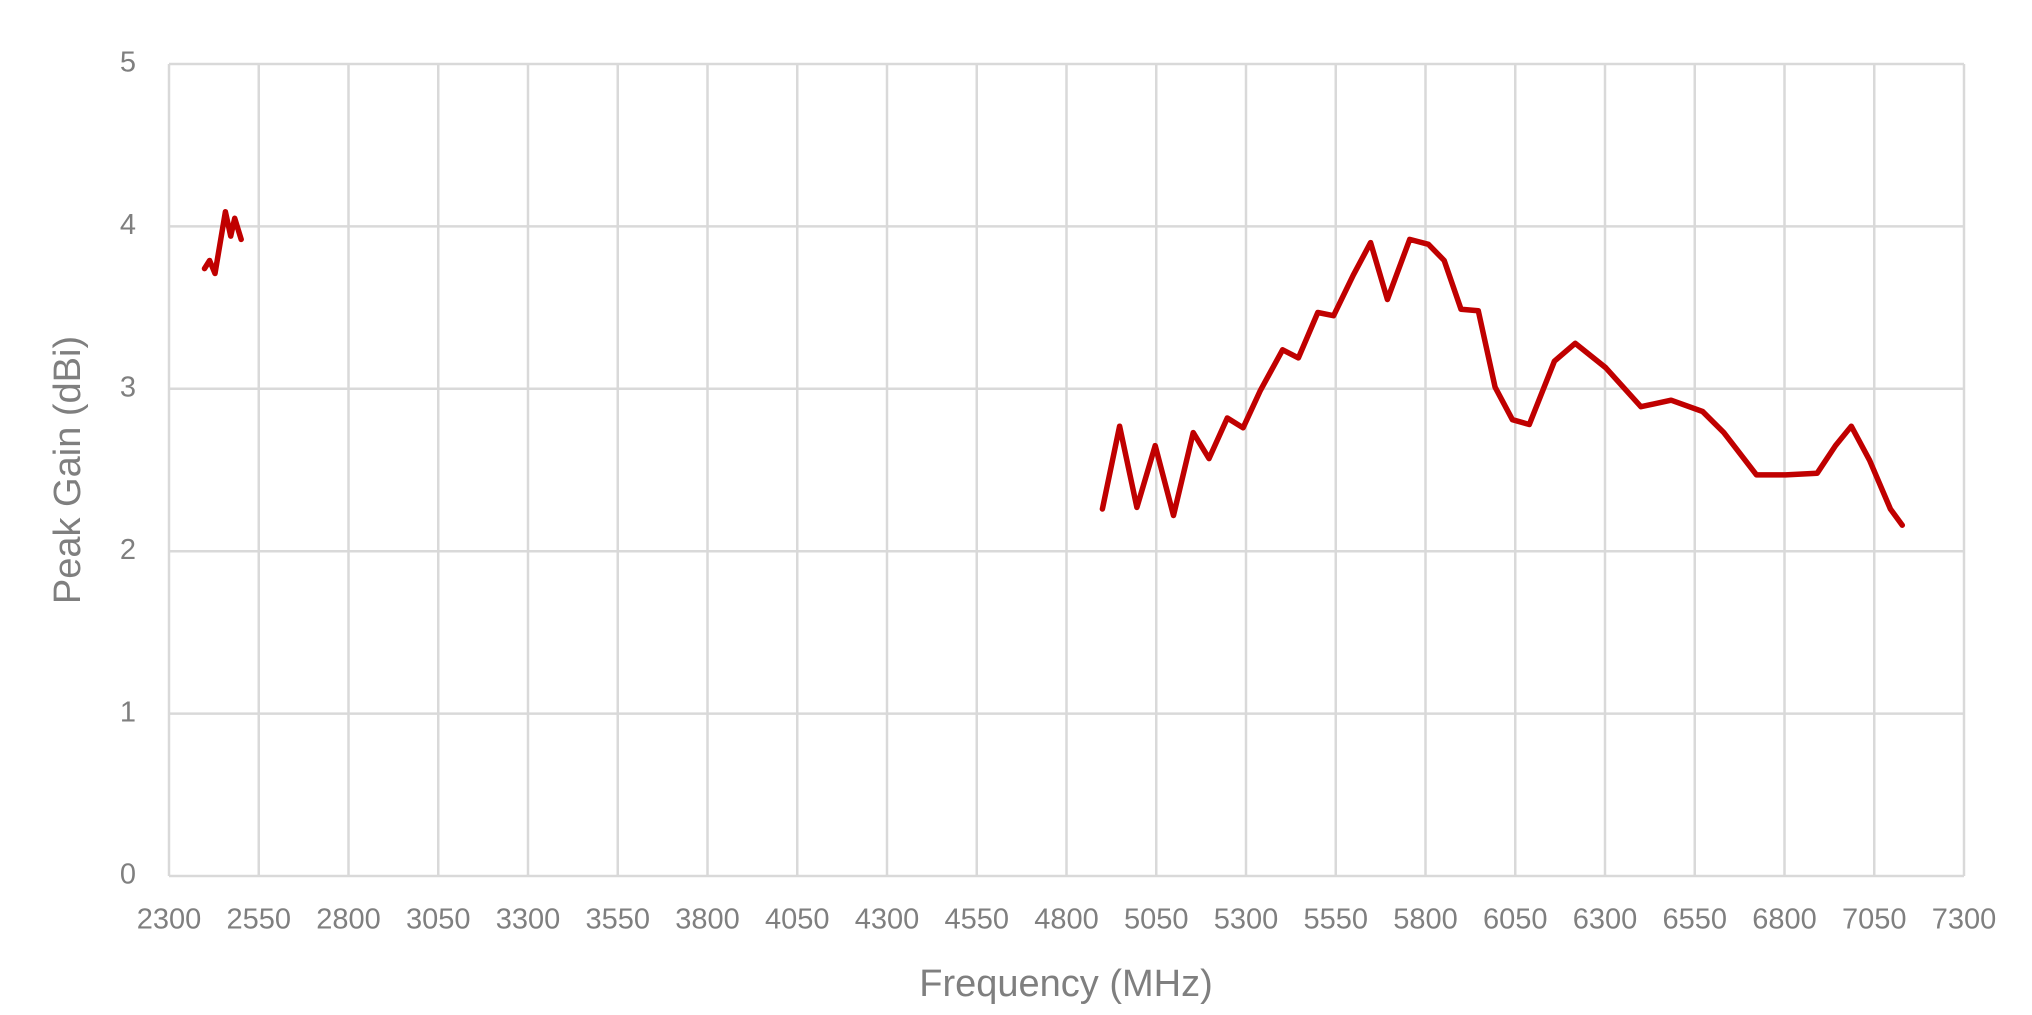 Image resolution: width=2032 pixels, height=1015 pixels. Describe the element at coordinates (528, 920) in the screenshot. I see `x-tick-label: 3300` at that location.